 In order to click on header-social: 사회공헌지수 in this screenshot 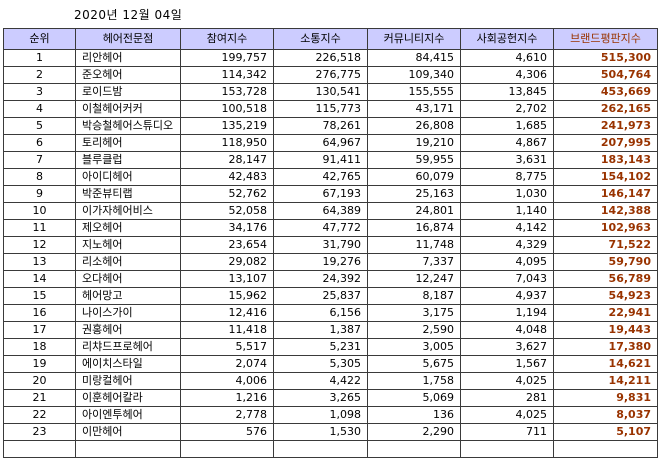, I will do `click(507, 39)`.